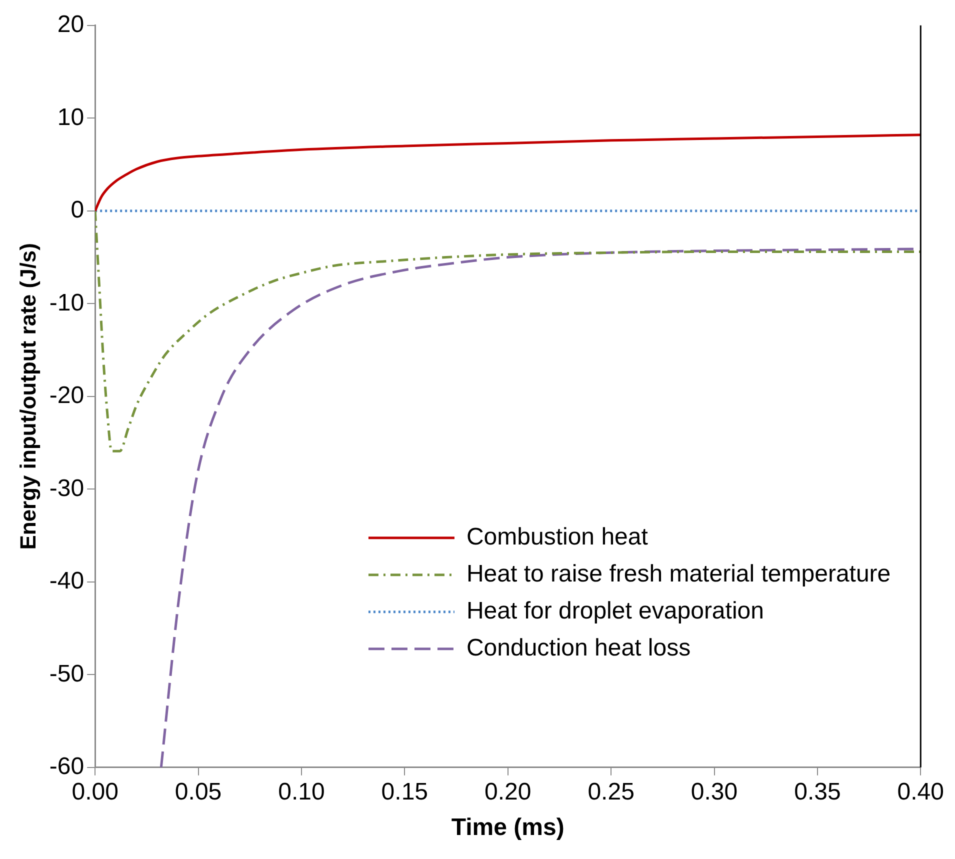  Describe the element at coordinates (301, 792) in the screenshot. I see `x-tick-label: 0.10` at that location.